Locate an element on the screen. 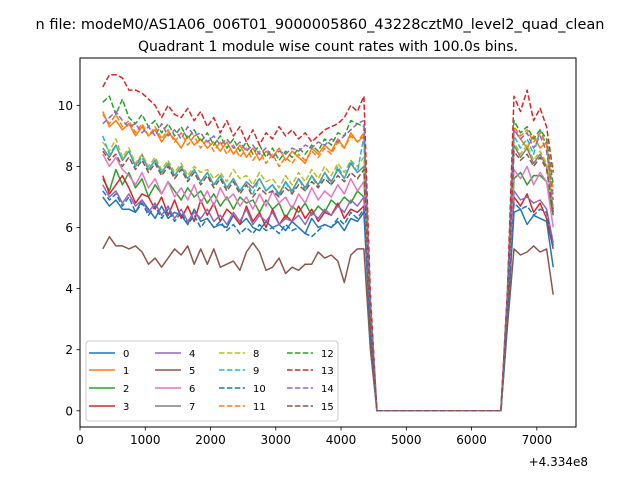 This screenshot has width=640, height=480. legend-label-10: 10 is located at coordinates (259, 389).